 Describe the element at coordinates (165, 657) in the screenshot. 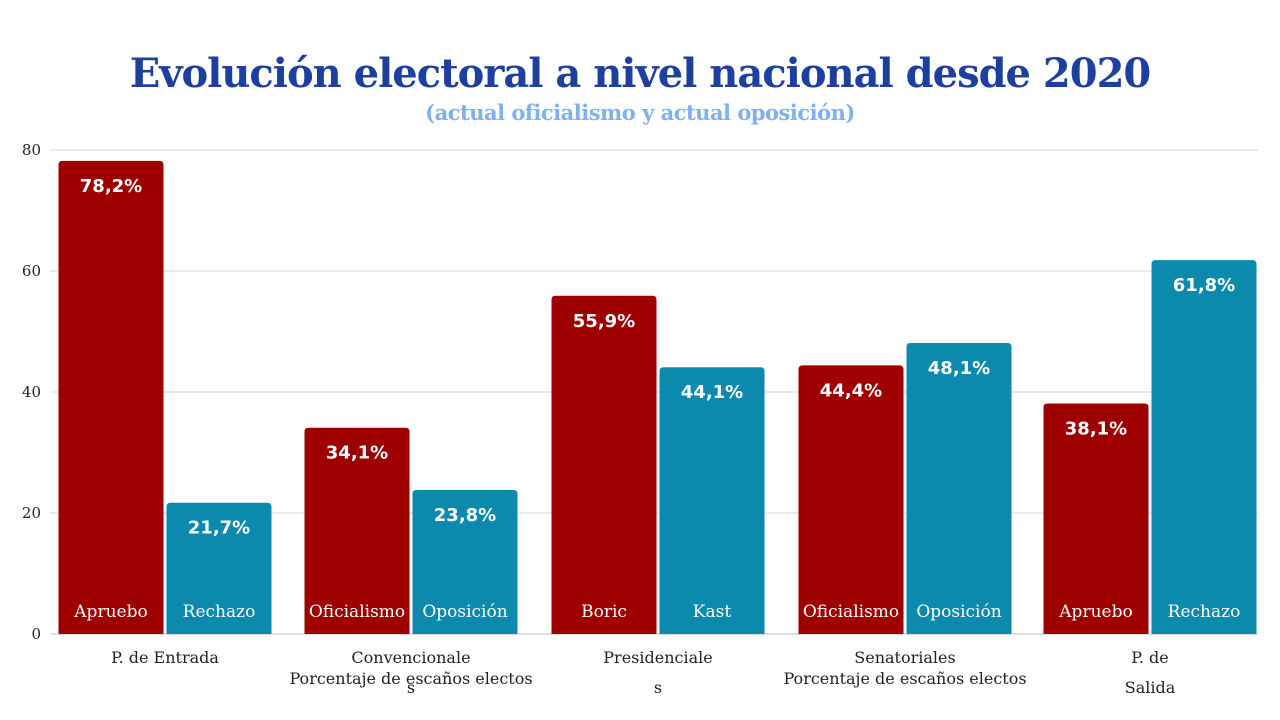

I see `group-label: P. de Entrada` at that location.